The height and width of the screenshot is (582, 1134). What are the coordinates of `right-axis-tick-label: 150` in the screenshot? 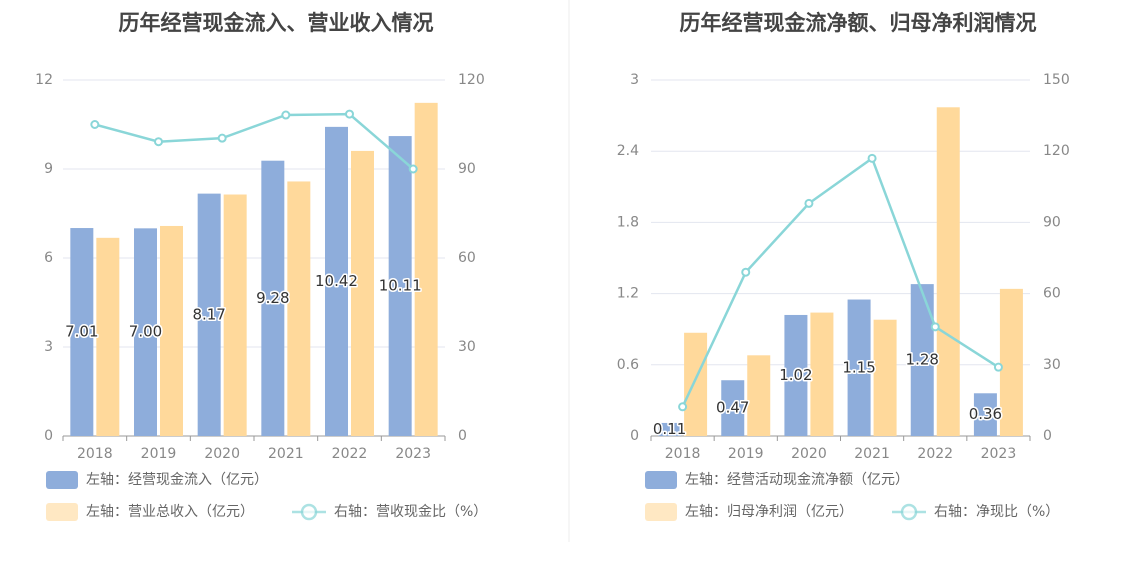 It's located at (1056, 80).